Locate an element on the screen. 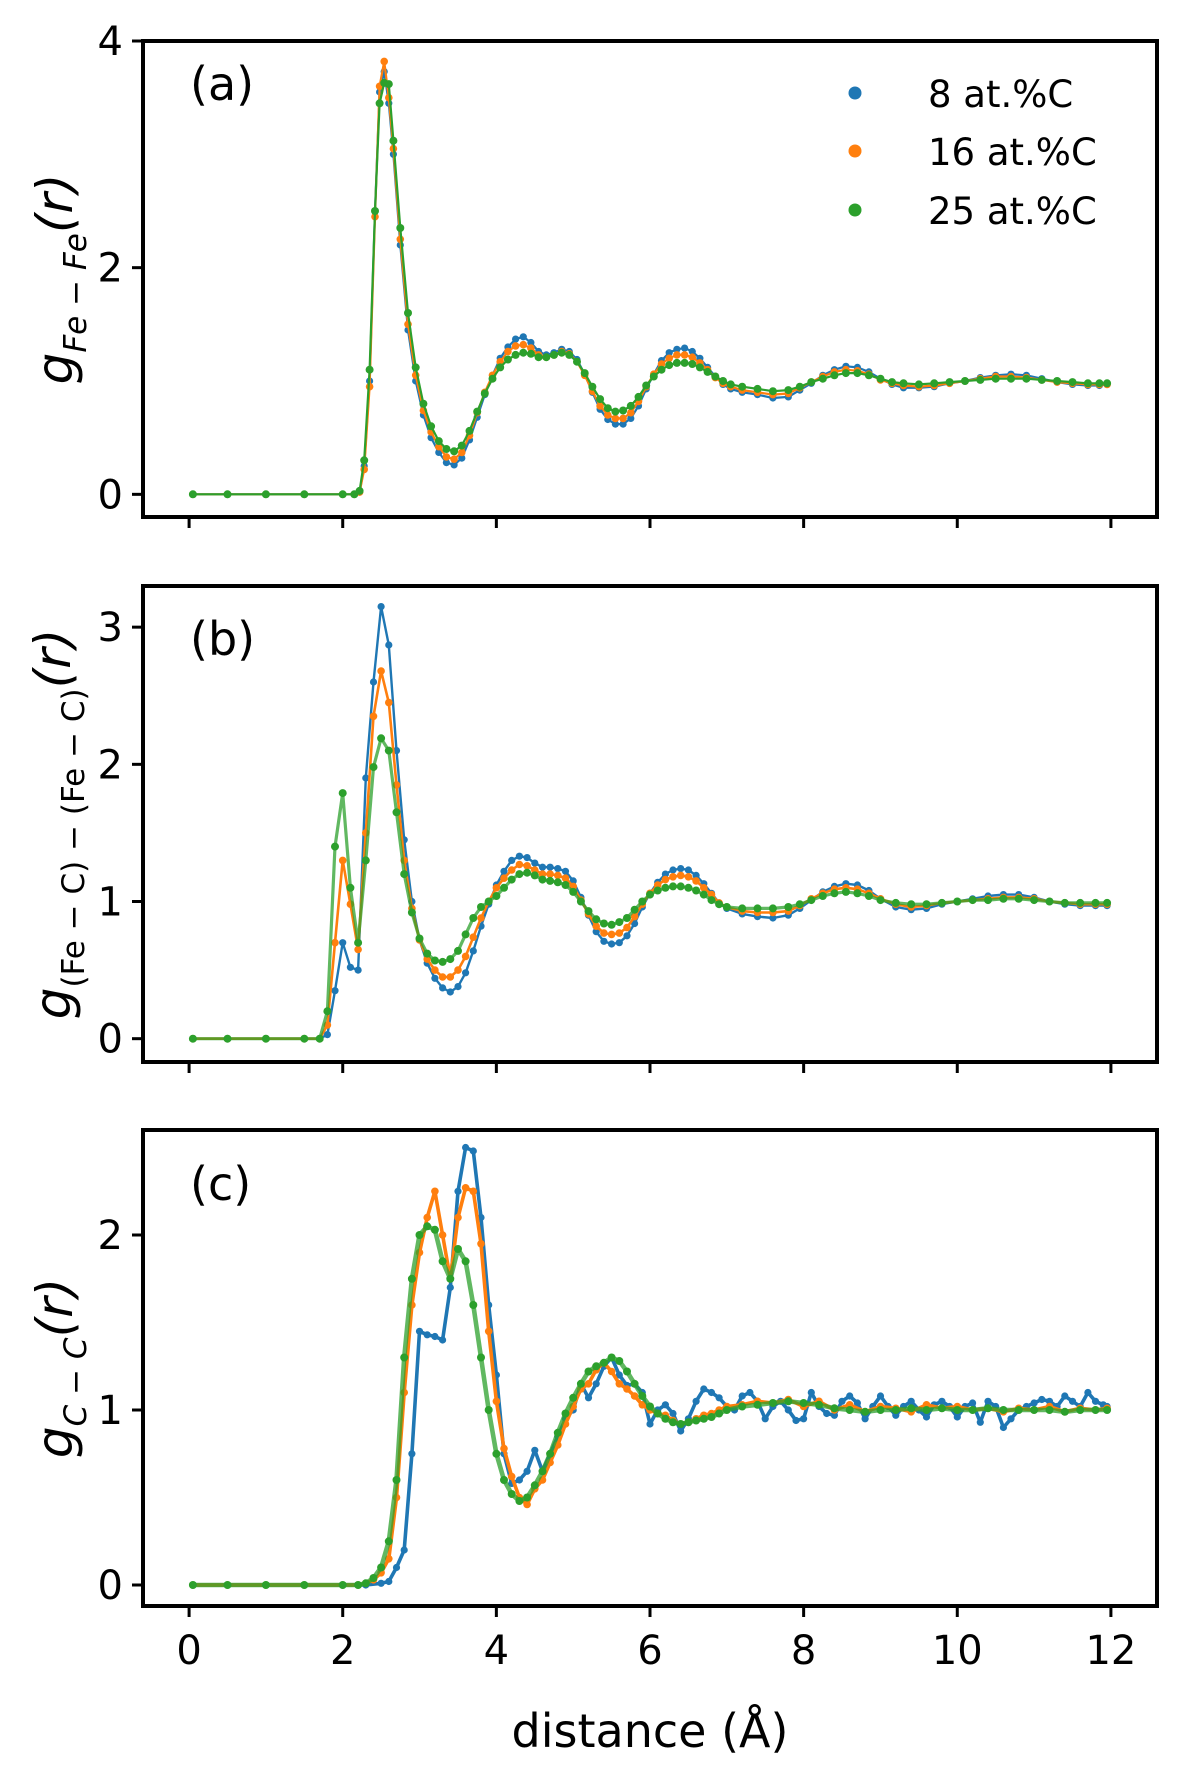 This screenshot has width=1180, height=1779. panel-a-ytick-label-0: 0 is located at coordinates (110, 495).